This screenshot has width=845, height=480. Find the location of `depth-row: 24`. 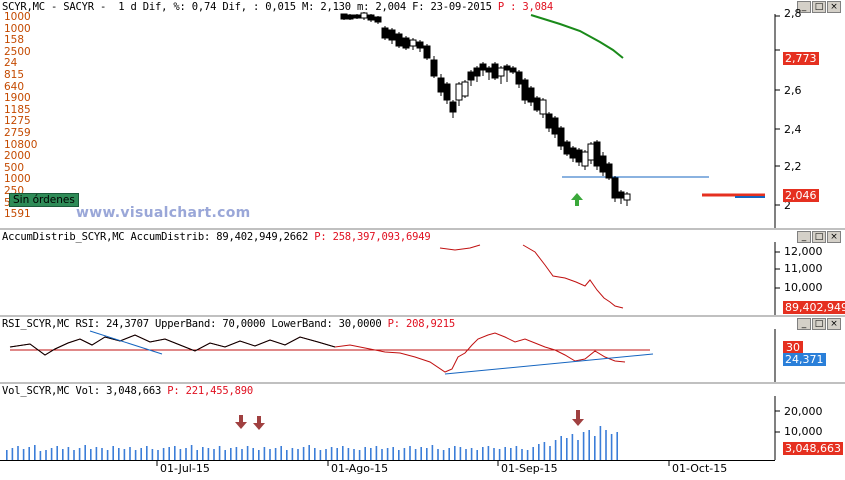

depth-row: 24 is located at coordinates (11, 63).